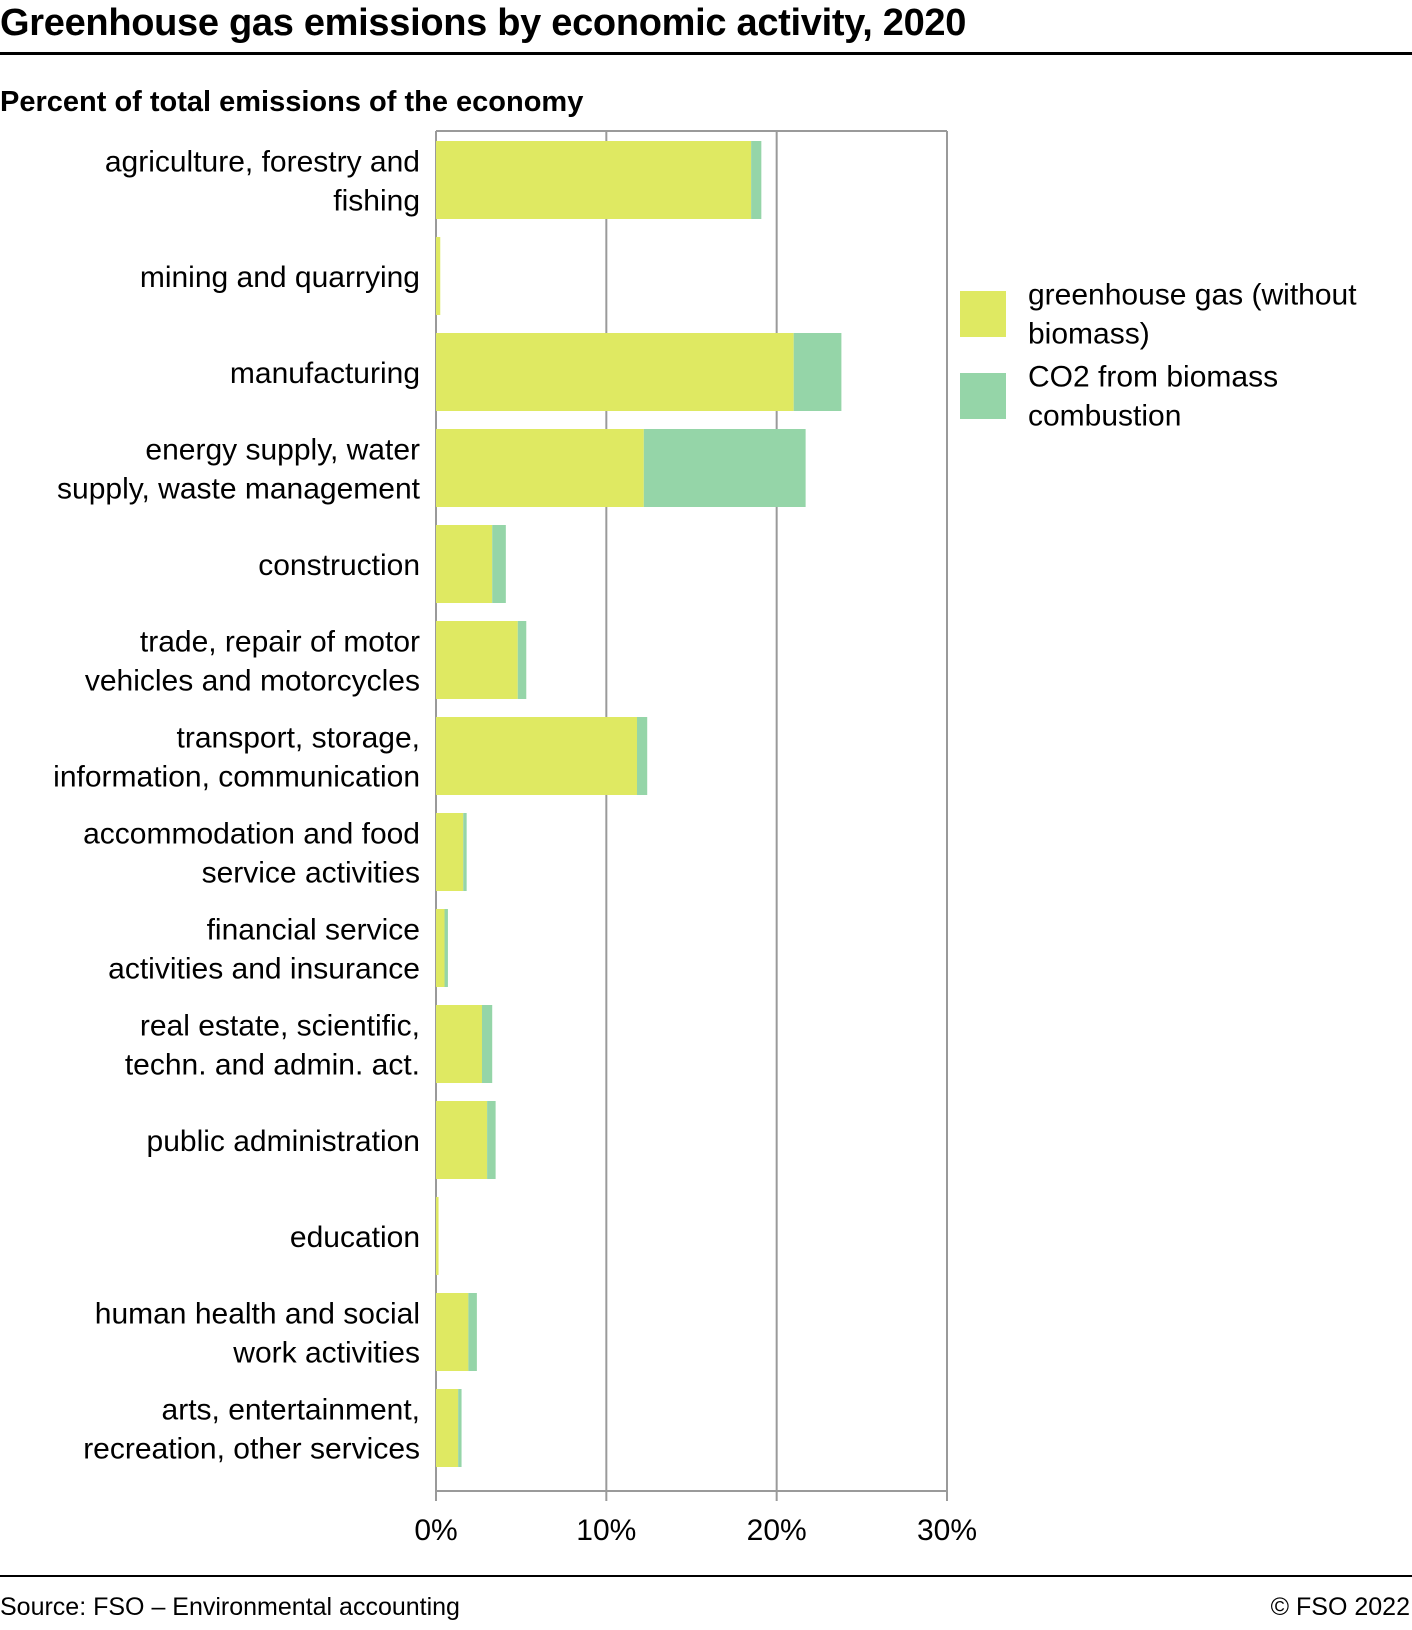 Image resolution: width=1412 pixels, height=1630 pixels. Describe the element at coordinates (1104, 416) in the screenshot. I see `legend-label: combustion` at that location.